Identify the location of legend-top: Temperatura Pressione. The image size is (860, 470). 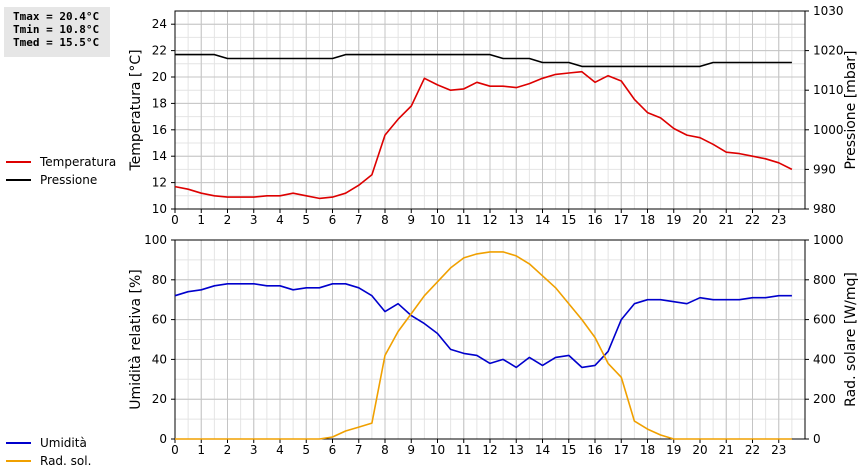
(61, 171).